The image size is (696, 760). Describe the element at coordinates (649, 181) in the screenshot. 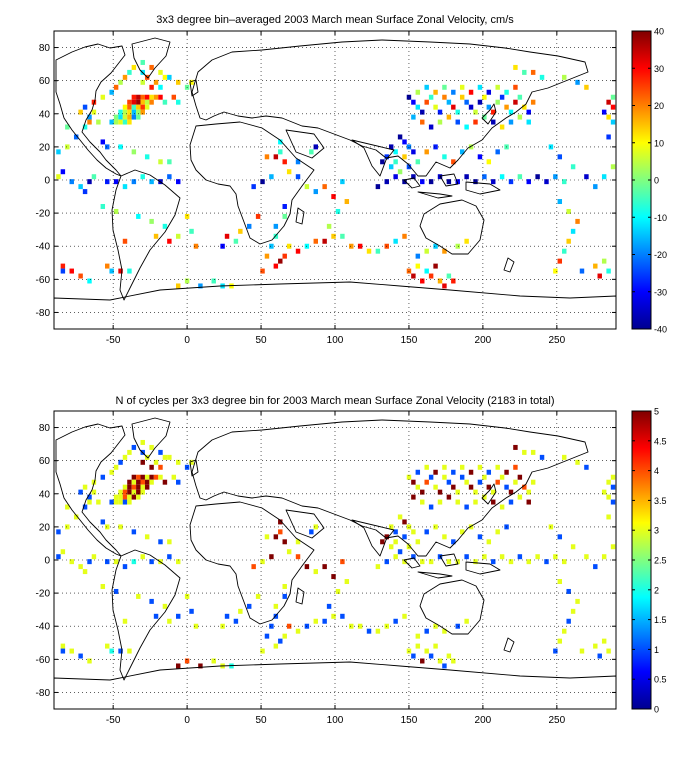

I see `panel-velocity-colorbar-ticks: 40 30 20 10 0 -10 -20 -30 -40` at that location.